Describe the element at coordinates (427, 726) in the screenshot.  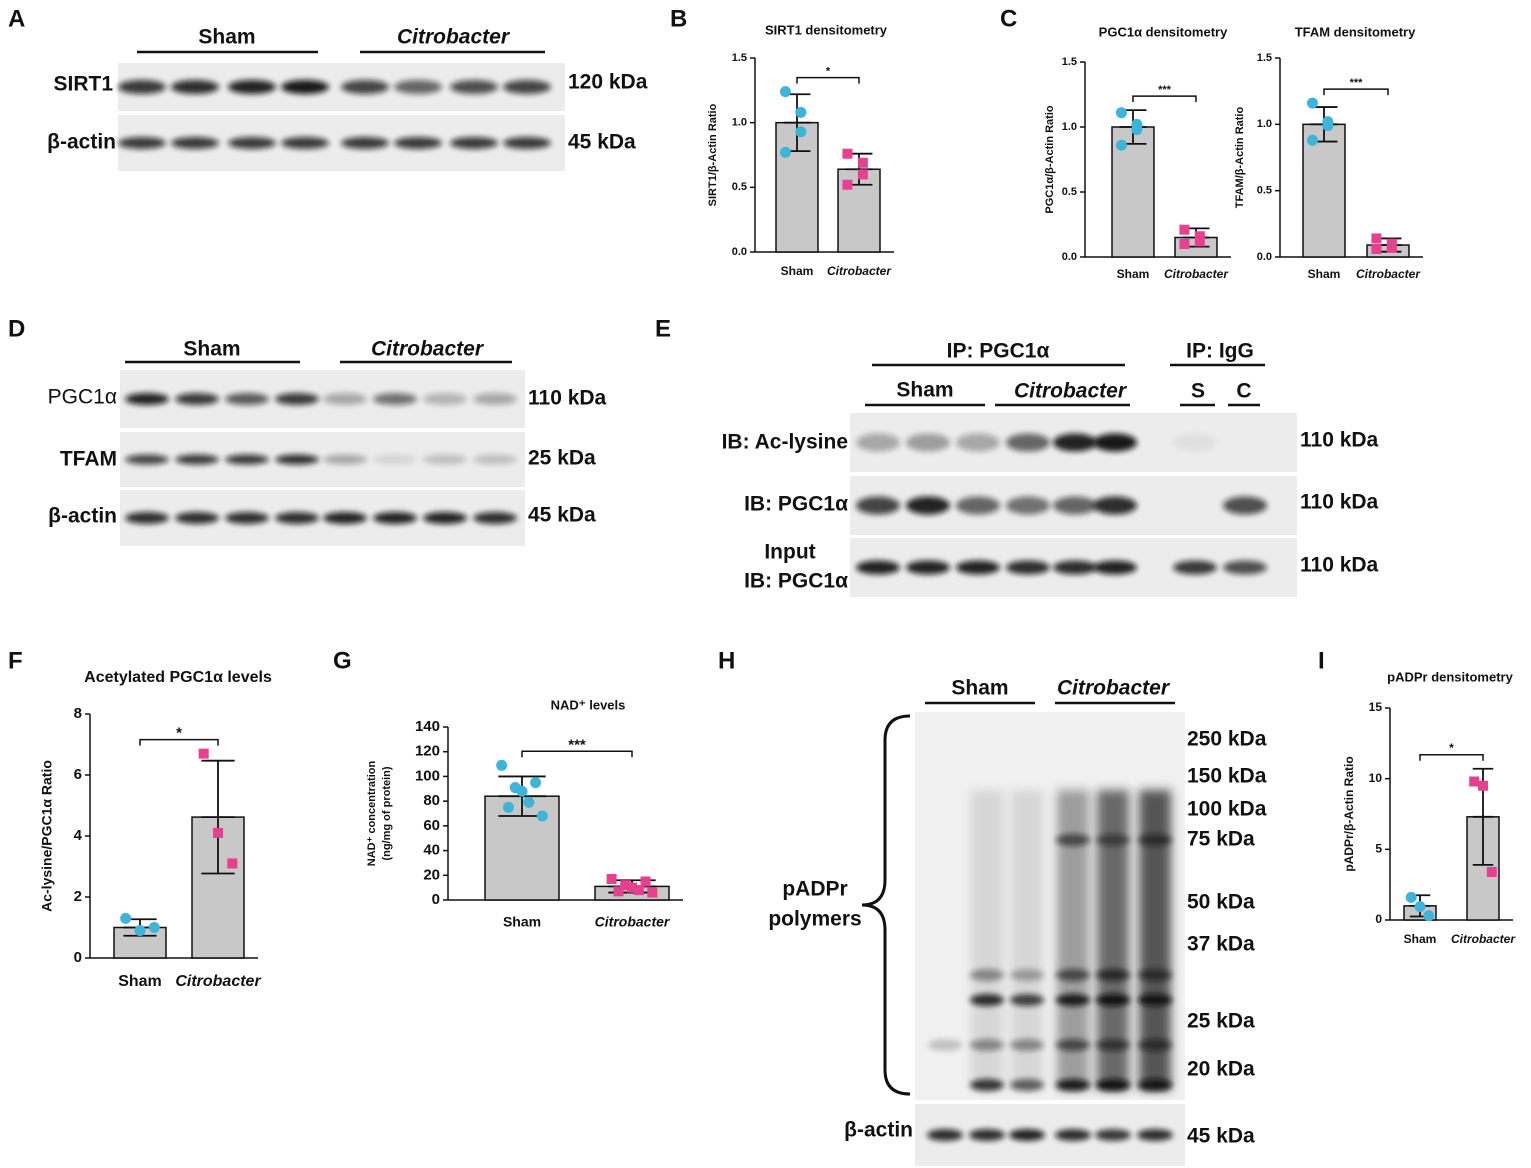
I see `y-tick-label: 140` at that location.